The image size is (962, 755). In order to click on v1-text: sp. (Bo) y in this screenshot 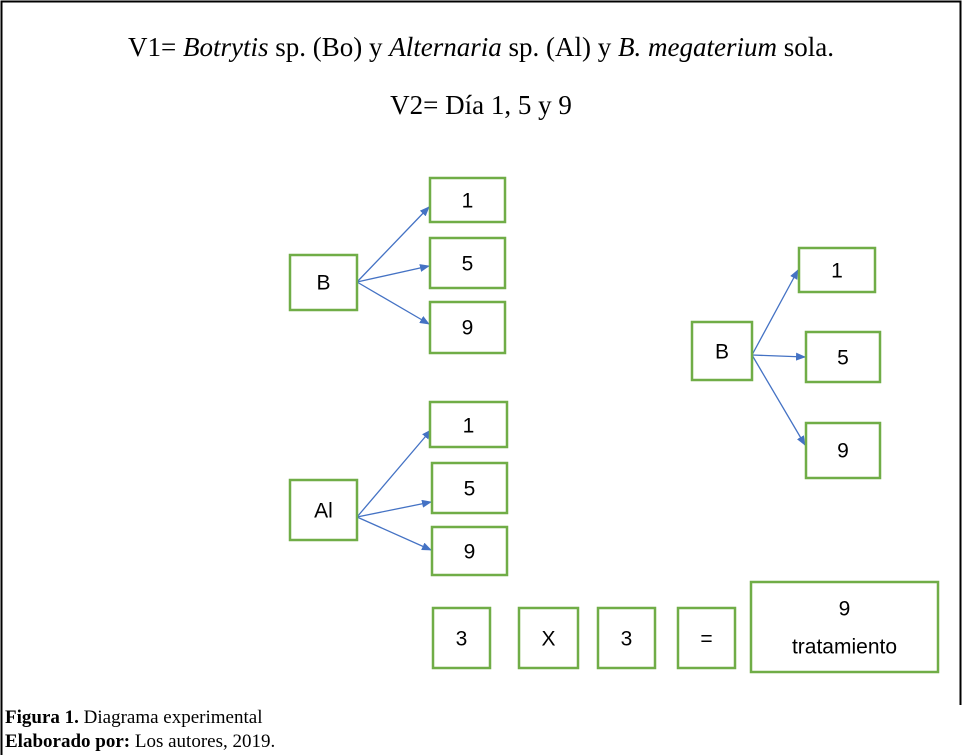, I will do `click(329, 47)`.